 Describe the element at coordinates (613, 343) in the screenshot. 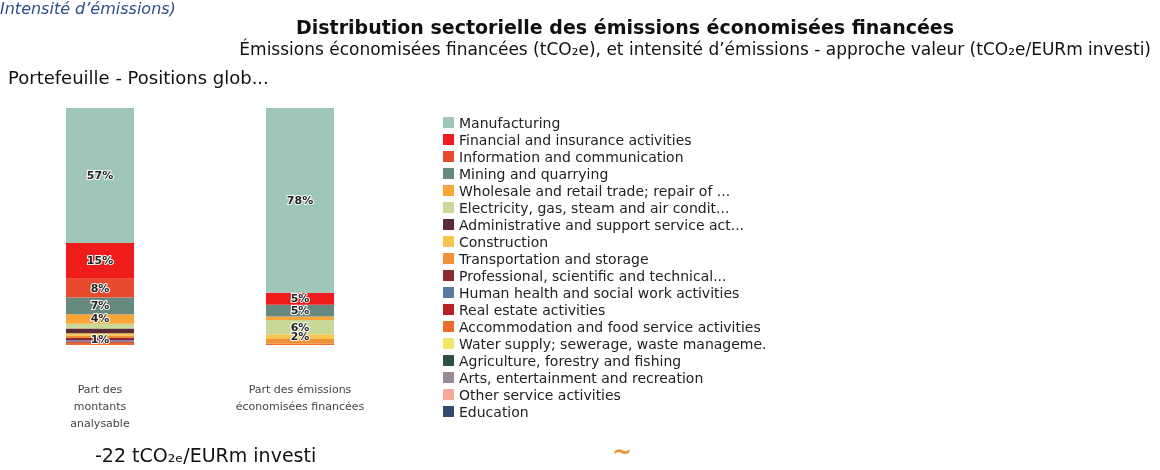

I see `legend-label: Water supply; sewerage, waste manageme.` at that location.